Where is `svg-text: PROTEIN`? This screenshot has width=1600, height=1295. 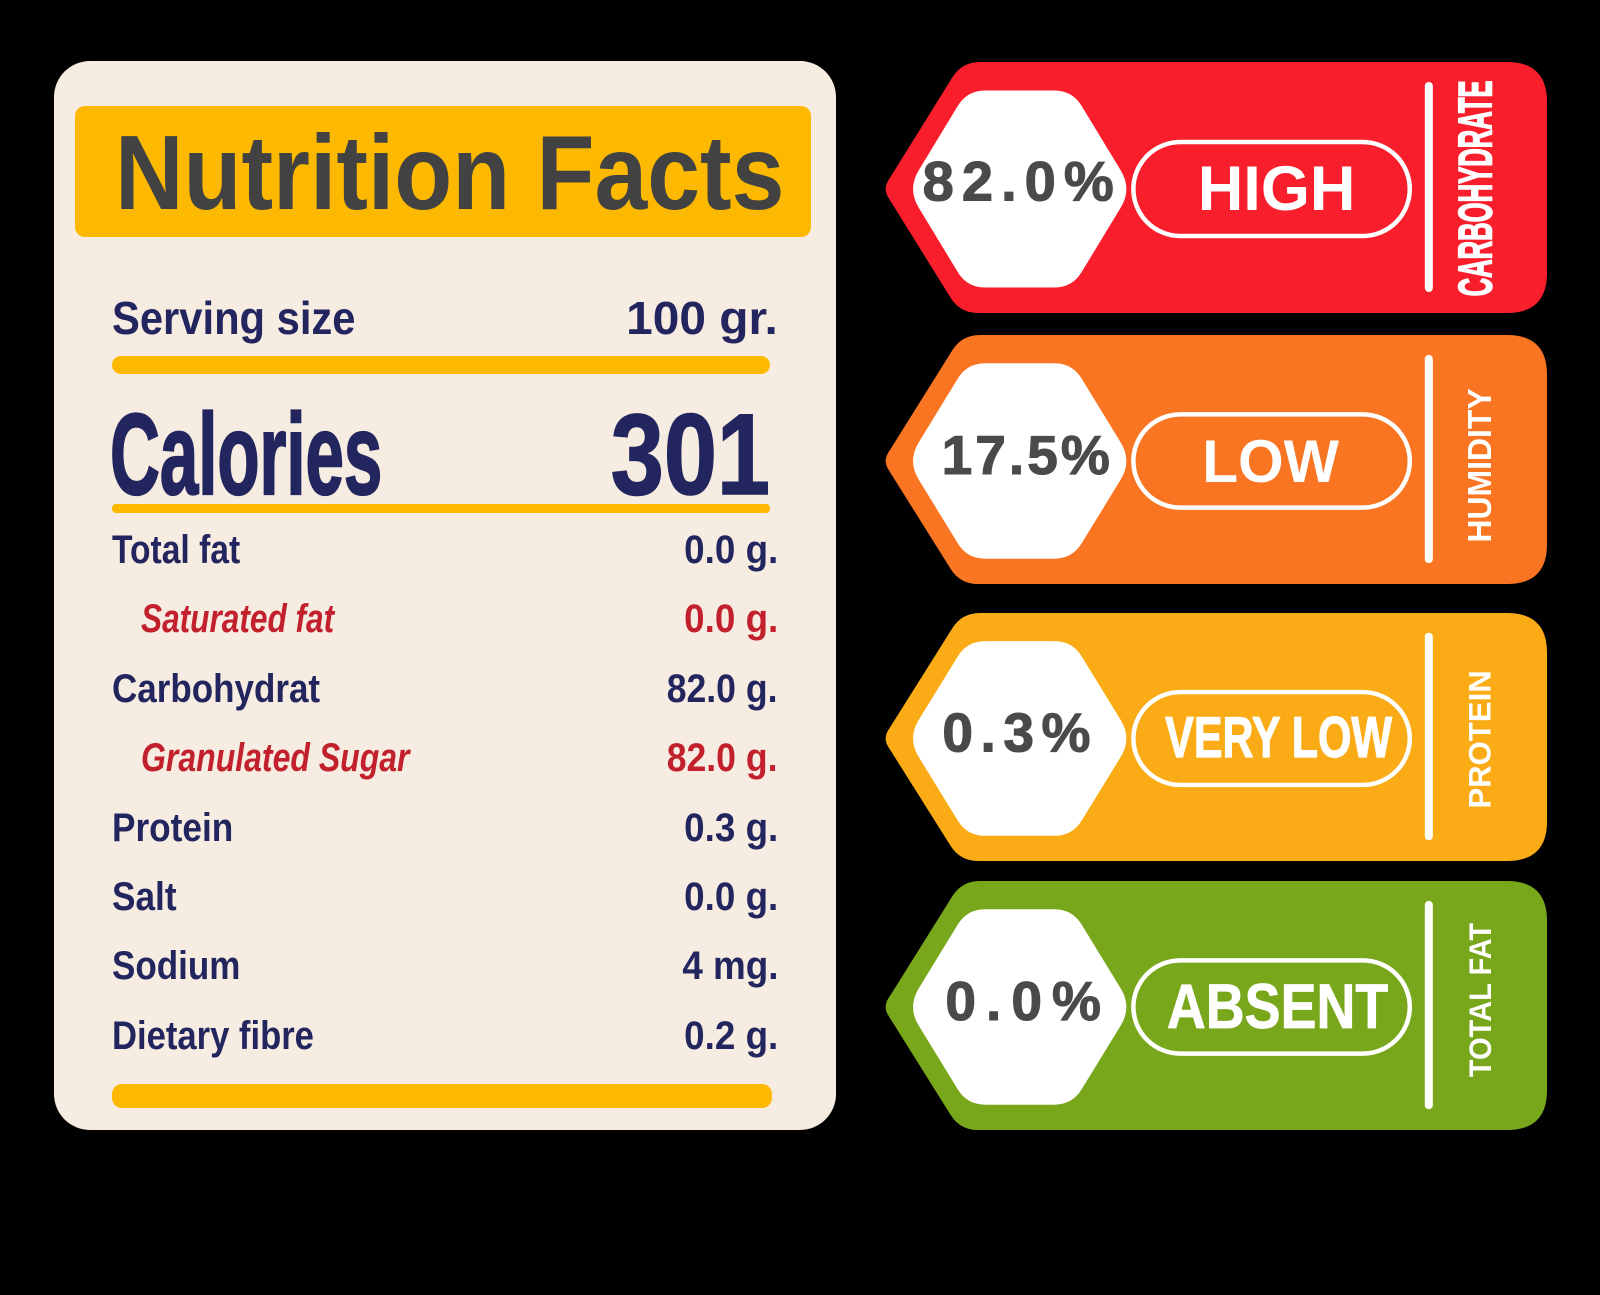 svg-text: PROTEIN is located at coordinates (1479, 739).